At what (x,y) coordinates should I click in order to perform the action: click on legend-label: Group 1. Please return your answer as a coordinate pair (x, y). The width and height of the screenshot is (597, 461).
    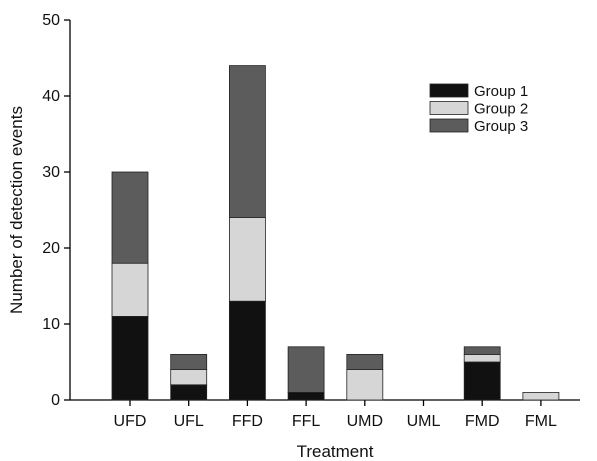
    Looking at the image, I should click on (501, 91).